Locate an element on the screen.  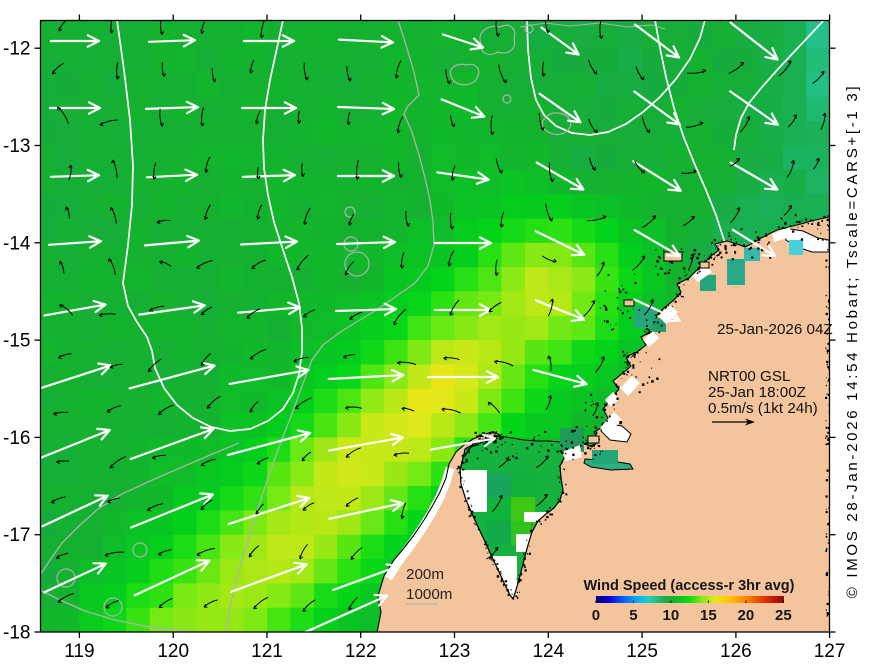
svg-text: 123 is located at coordinates (455, 651).